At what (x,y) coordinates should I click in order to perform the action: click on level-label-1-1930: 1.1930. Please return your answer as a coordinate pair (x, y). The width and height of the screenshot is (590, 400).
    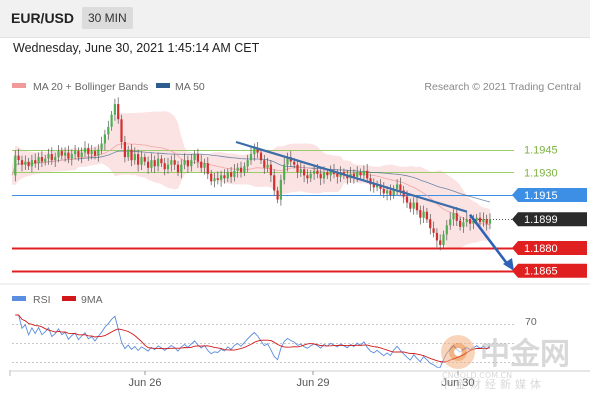
    Looking at the image, I should click on (541, 173).